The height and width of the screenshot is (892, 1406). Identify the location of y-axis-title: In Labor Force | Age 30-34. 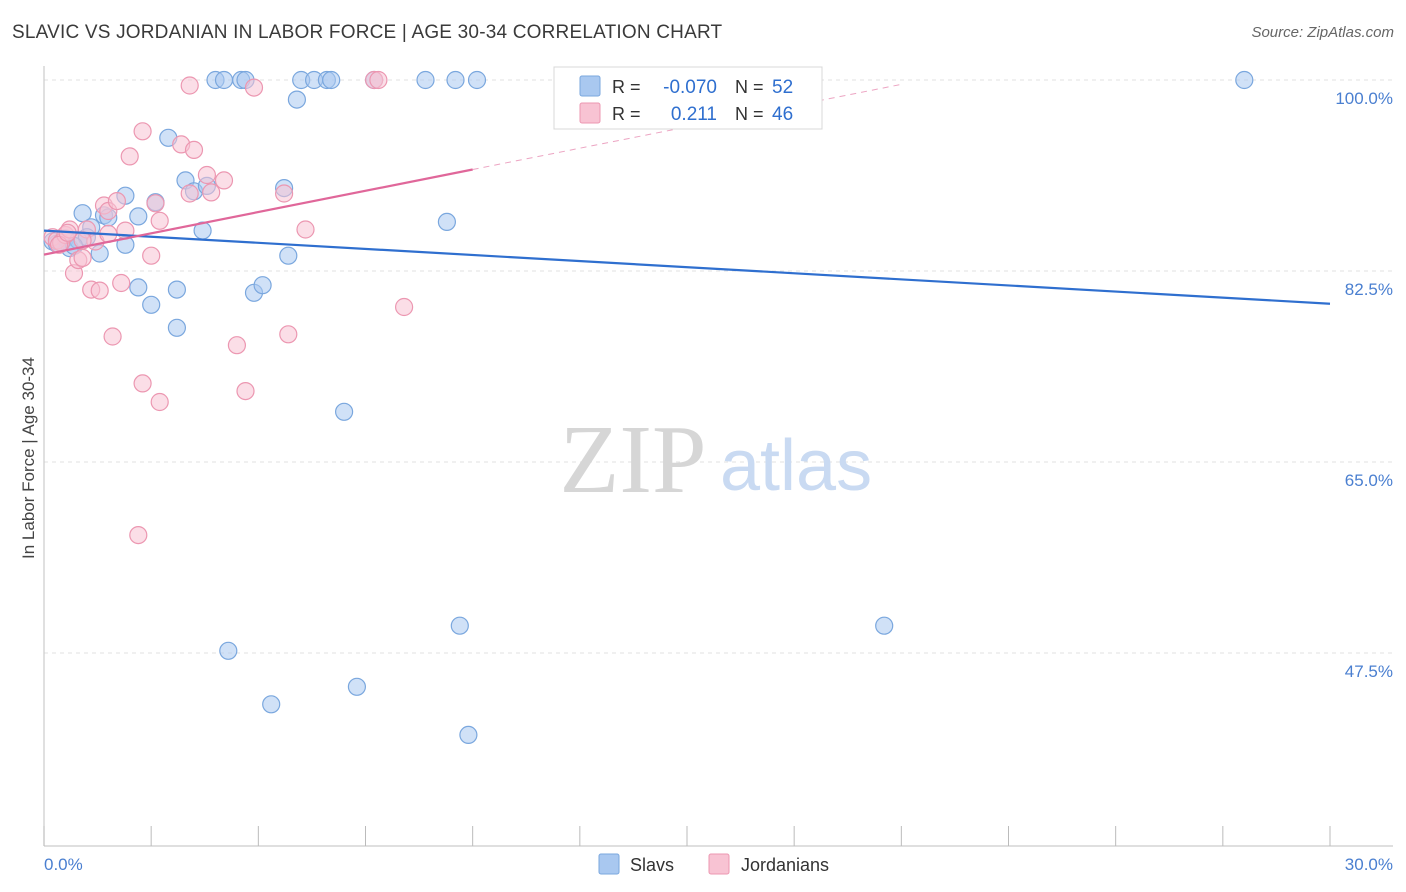
(28, 458).